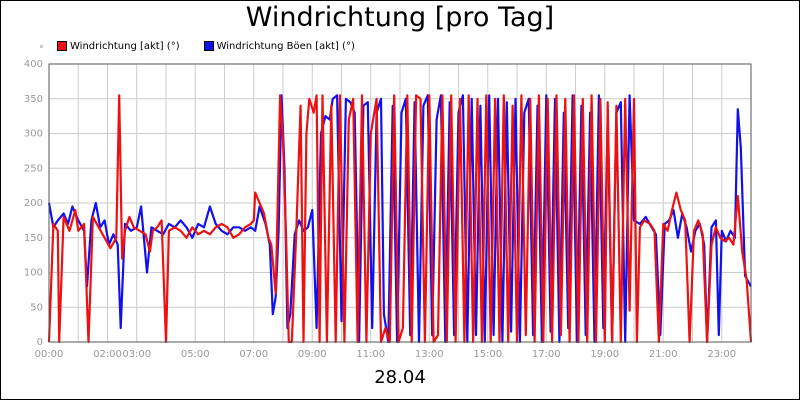 This screenshot has height=400, width=800. What do you see at coordinates (136, 354) in the screenshot?
I see `x-tick-label: 03:00` at bounding box center [136, 354].